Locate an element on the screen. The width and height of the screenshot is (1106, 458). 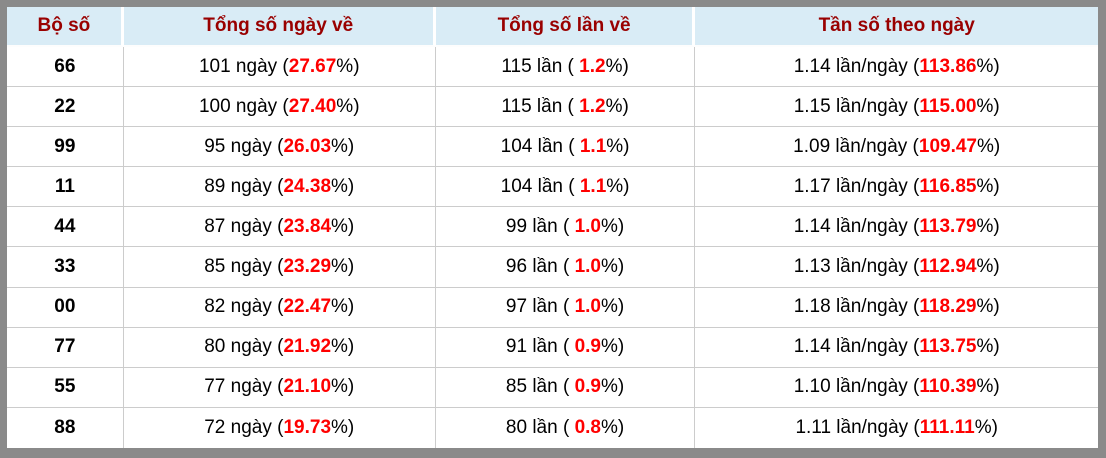
cell-days: 77 ngày (21.10%) is located at coordinates (279, 387).